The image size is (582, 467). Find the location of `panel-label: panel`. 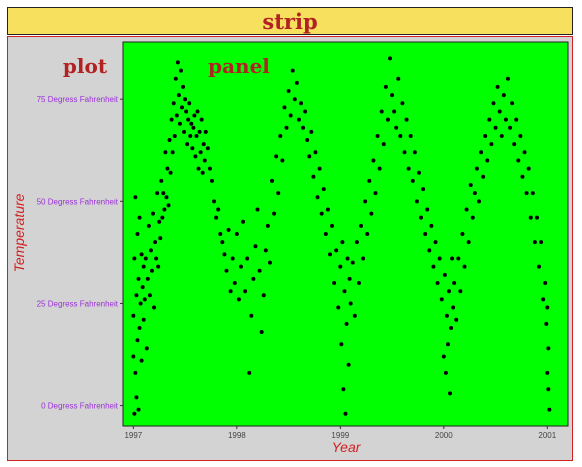

panel-label: panel is located at coordinates (239, 66).